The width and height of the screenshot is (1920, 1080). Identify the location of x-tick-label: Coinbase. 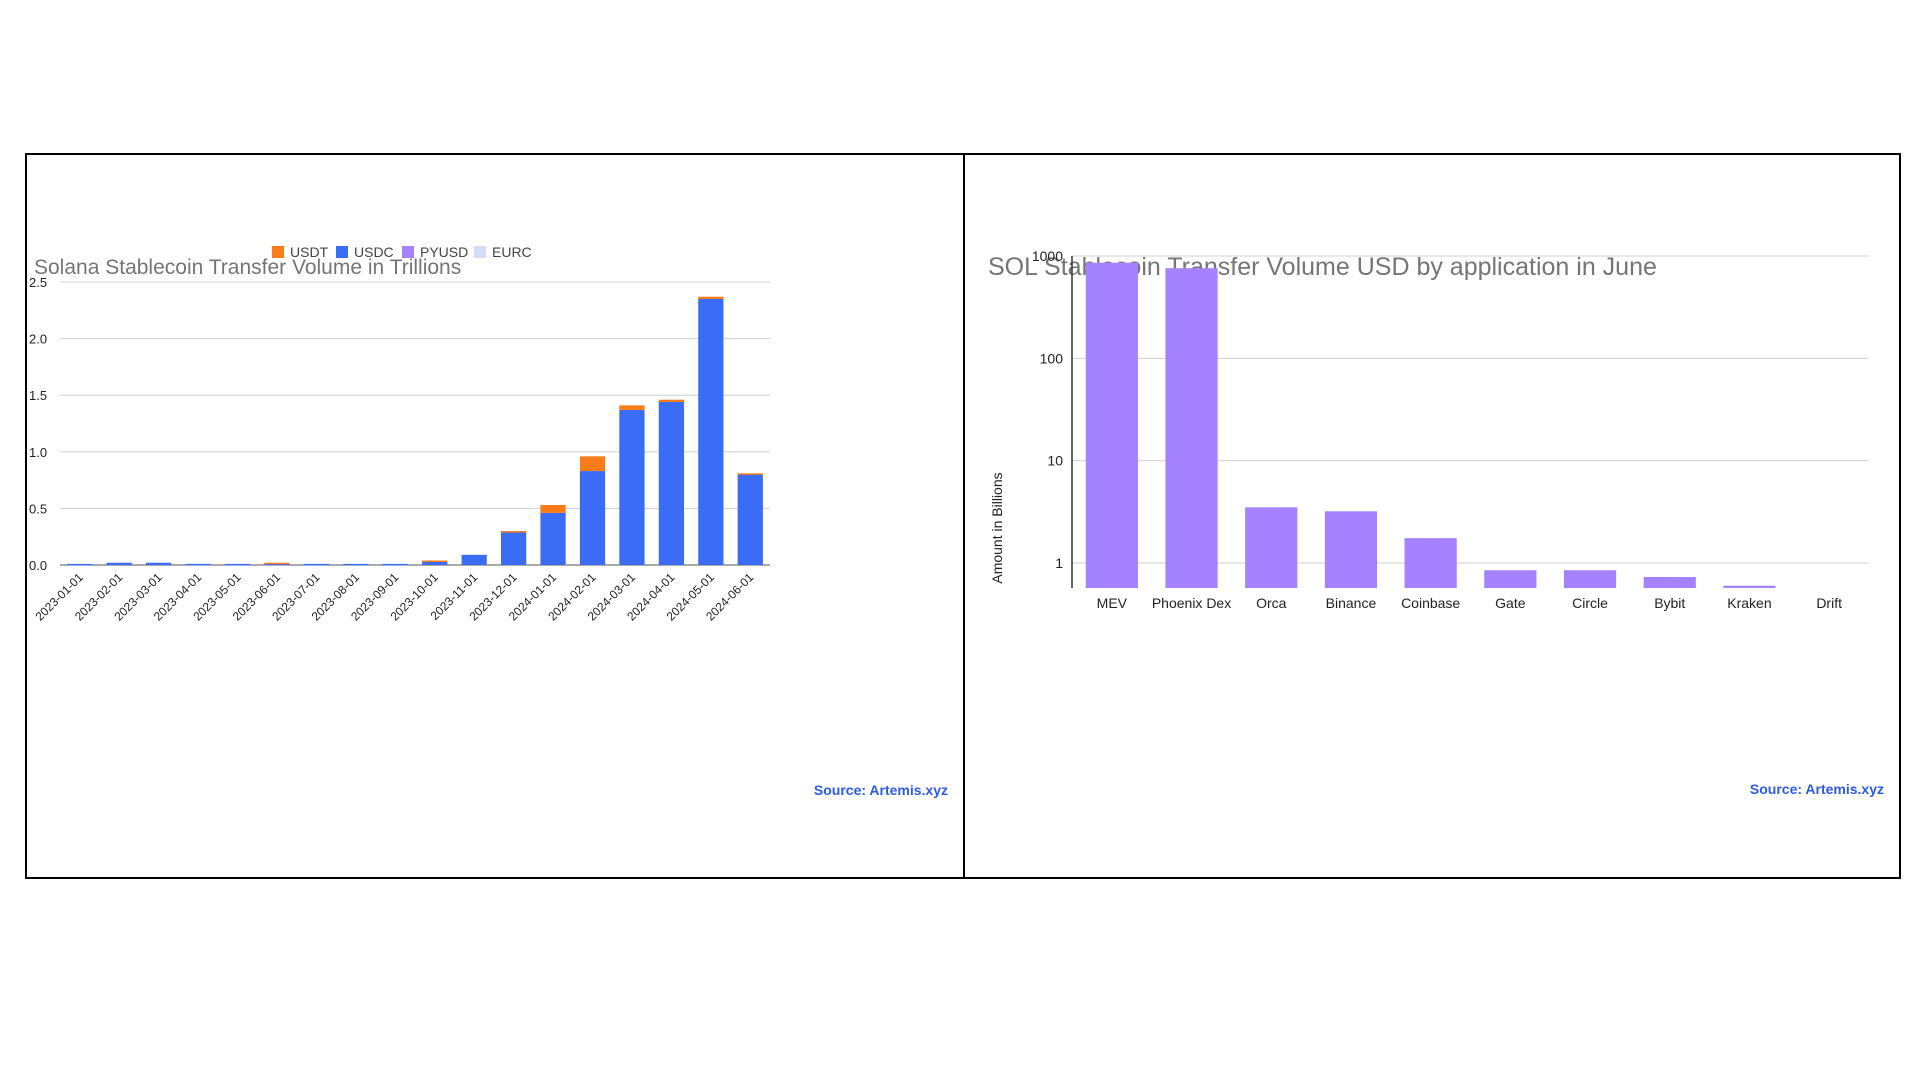
(1430, 603).